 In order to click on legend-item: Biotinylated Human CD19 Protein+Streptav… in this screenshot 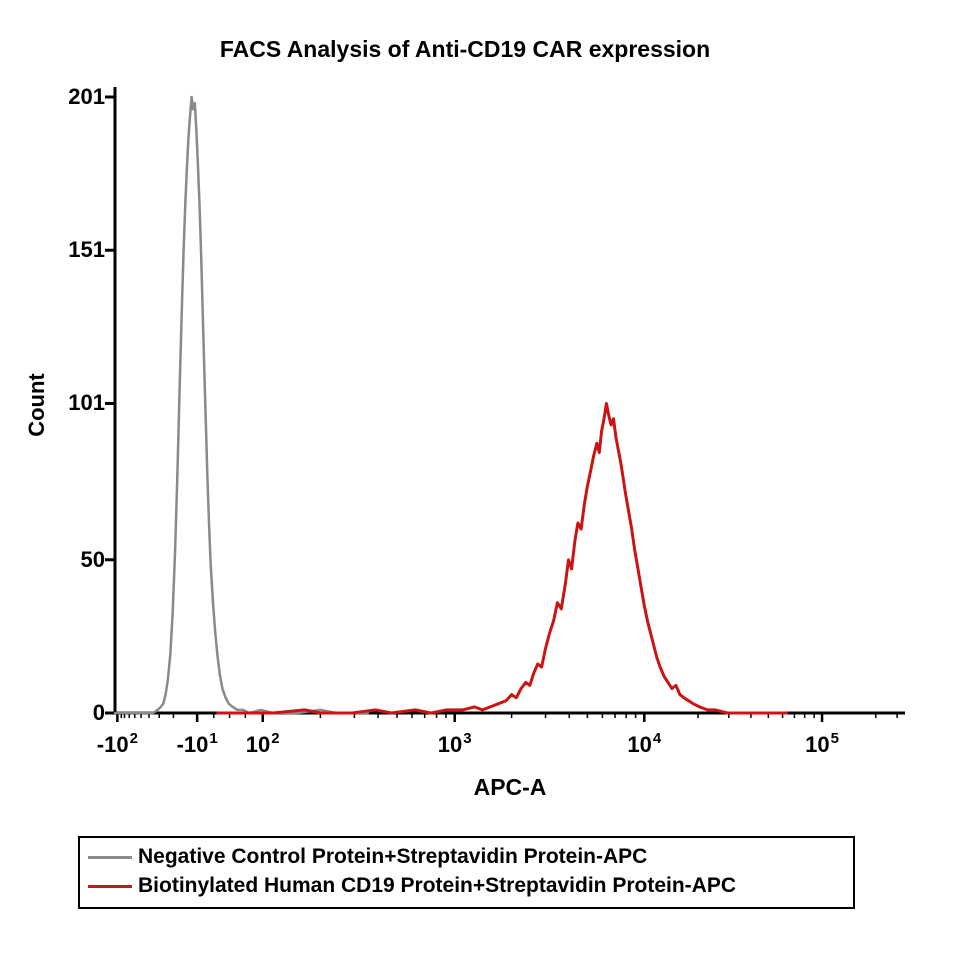, I will do `click(465, 886)`.